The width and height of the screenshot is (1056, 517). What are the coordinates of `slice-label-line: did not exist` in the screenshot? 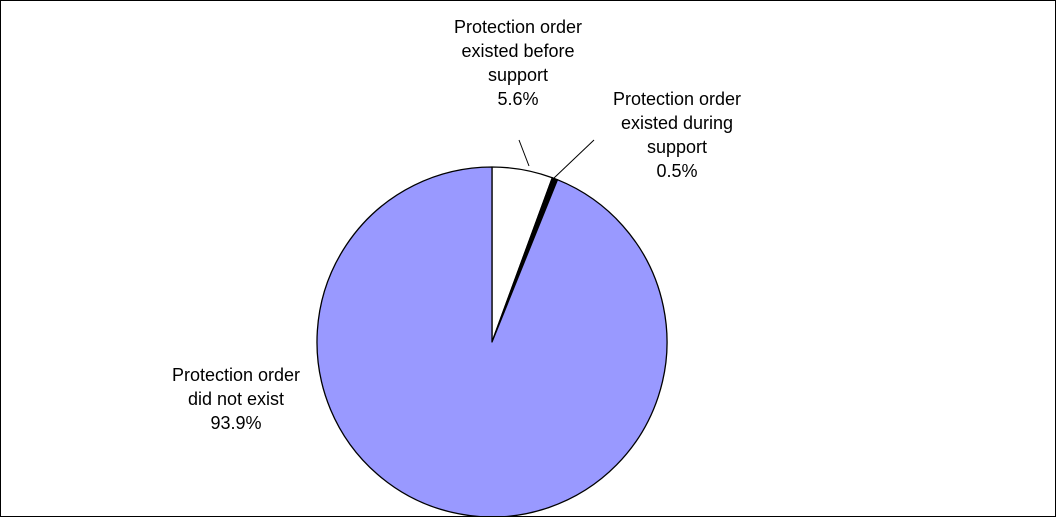 It's located at (236, 399).